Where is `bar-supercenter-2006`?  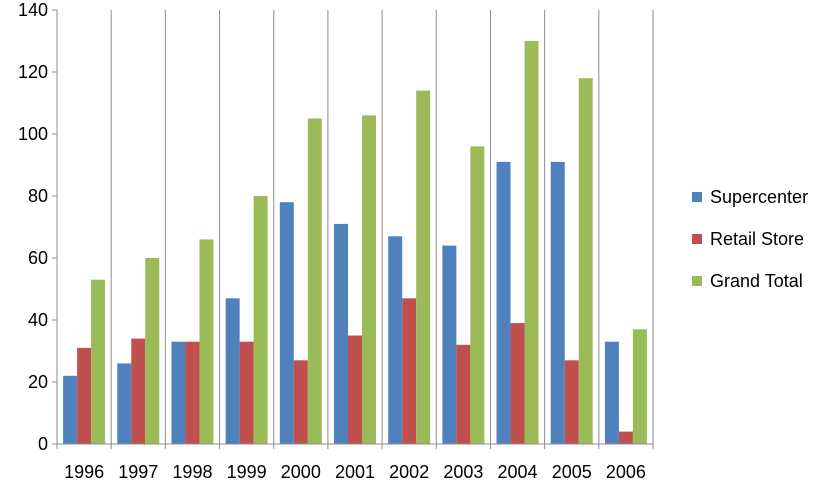
bar-supercenter-2006 is located at coordinates (611, 392).